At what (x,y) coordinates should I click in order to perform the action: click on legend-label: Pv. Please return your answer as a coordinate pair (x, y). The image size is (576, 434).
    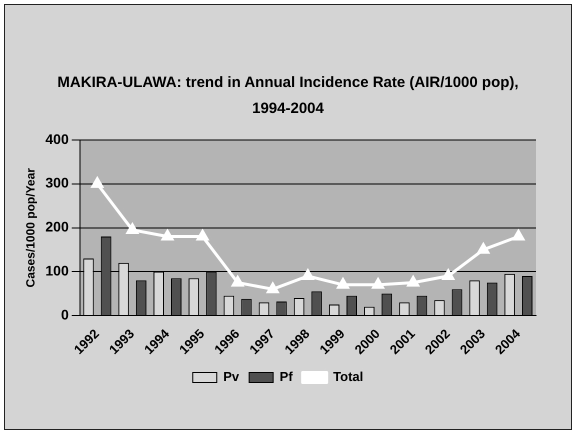
    Looking at the image, I should click on (231, 376).